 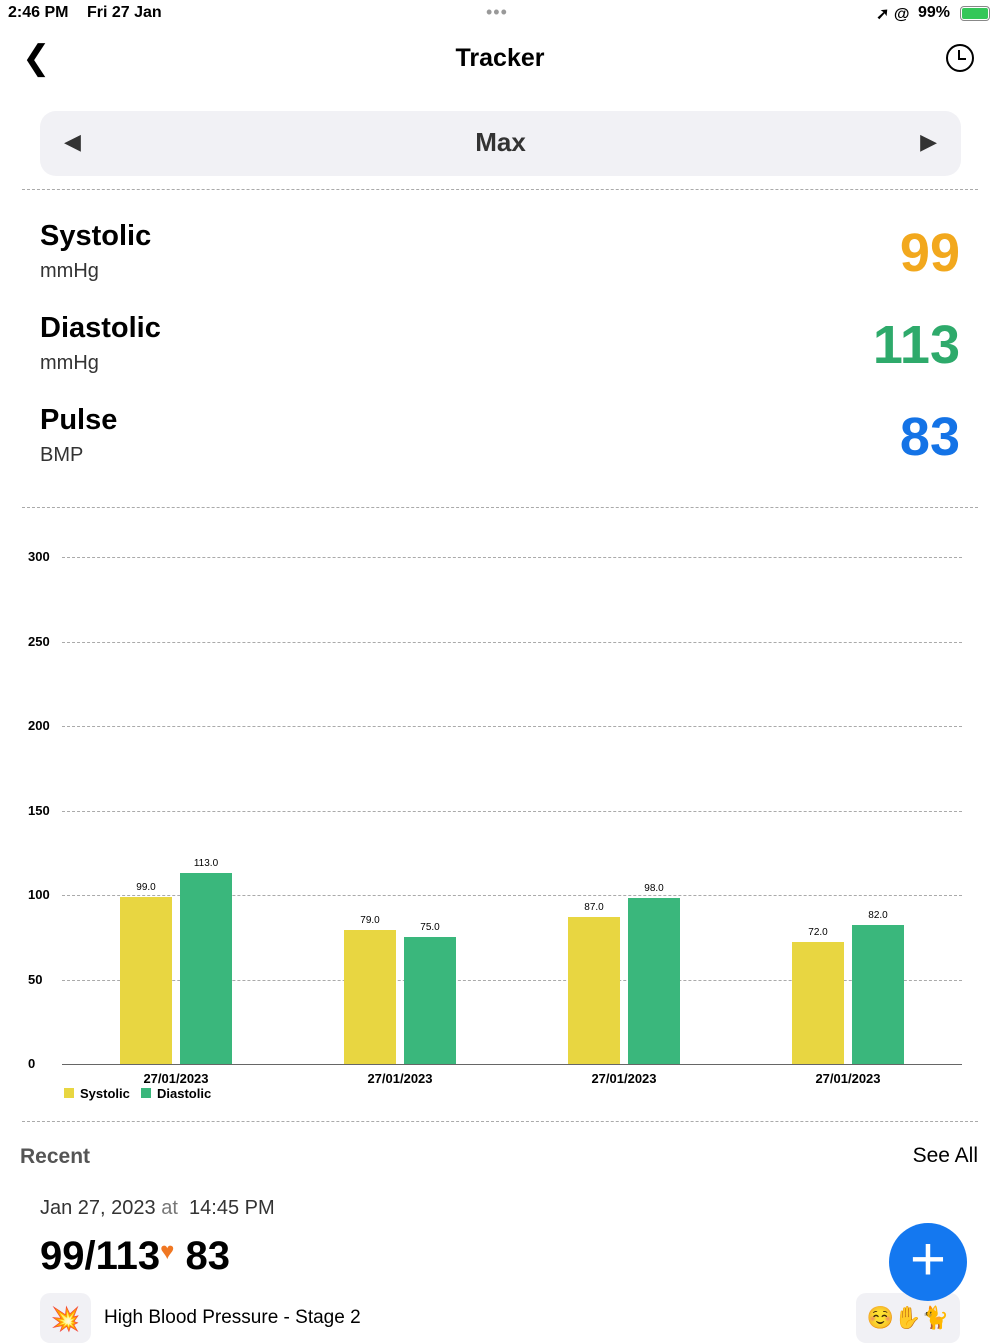 What do you see at coordinates (370, 921) in the screenshot?
I see `bar-value-label: 79.0` at bounding box center [370, 921].